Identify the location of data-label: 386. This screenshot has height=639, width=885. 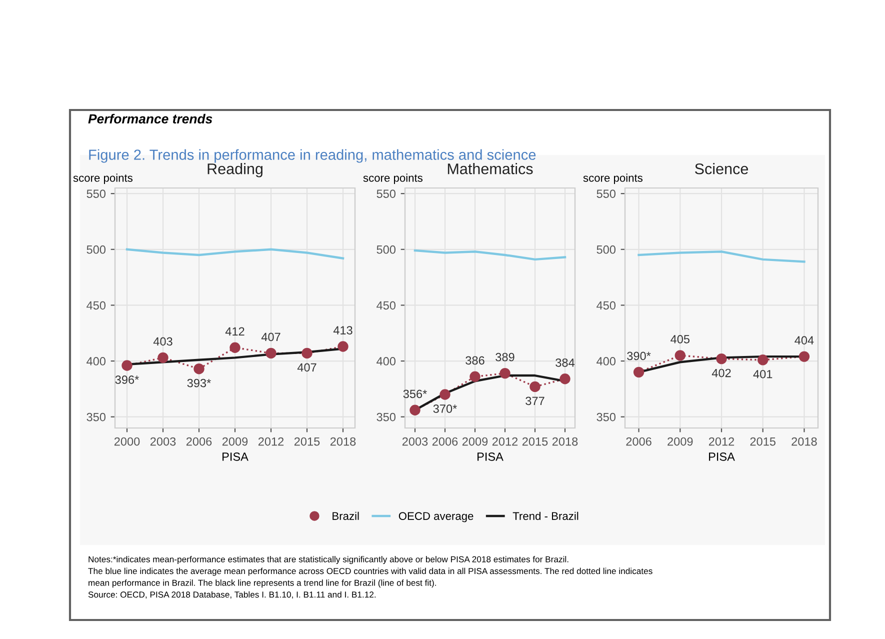
(475, 360).